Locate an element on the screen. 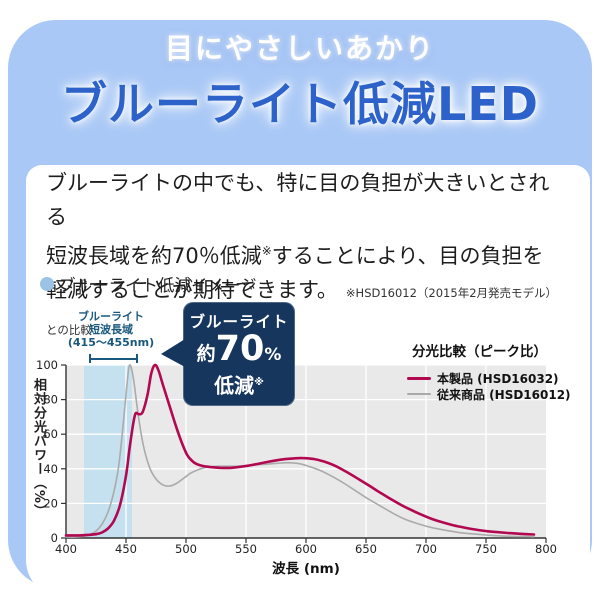 Image resolution: width=600 pixels, height=600 pixels. x-tick-label: 500 is located at coordinates (186, 549).